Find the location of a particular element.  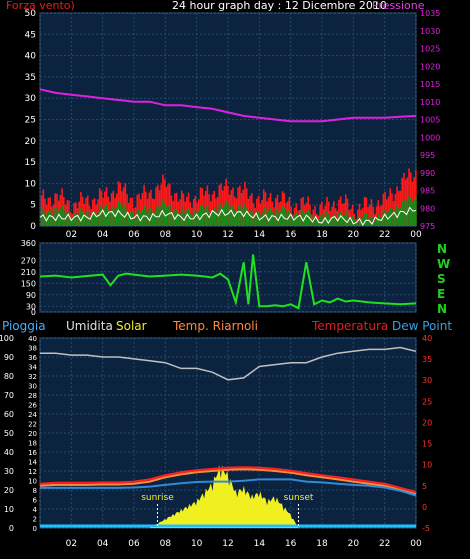

annotation-sunrise-label: sunrise is located at coordinates (157, 498).